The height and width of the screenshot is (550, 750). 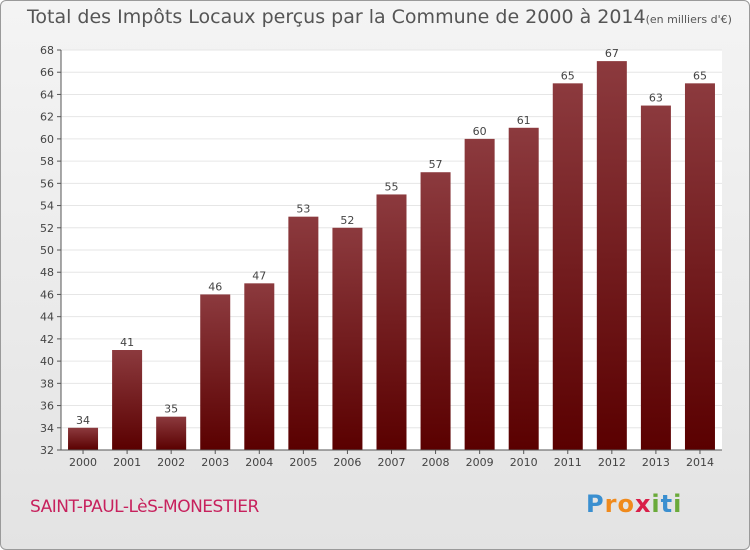 What do you see at coordinates (436, 164) in the screenshot?
I see `data-label: 57` at bounding box center [436, 164].